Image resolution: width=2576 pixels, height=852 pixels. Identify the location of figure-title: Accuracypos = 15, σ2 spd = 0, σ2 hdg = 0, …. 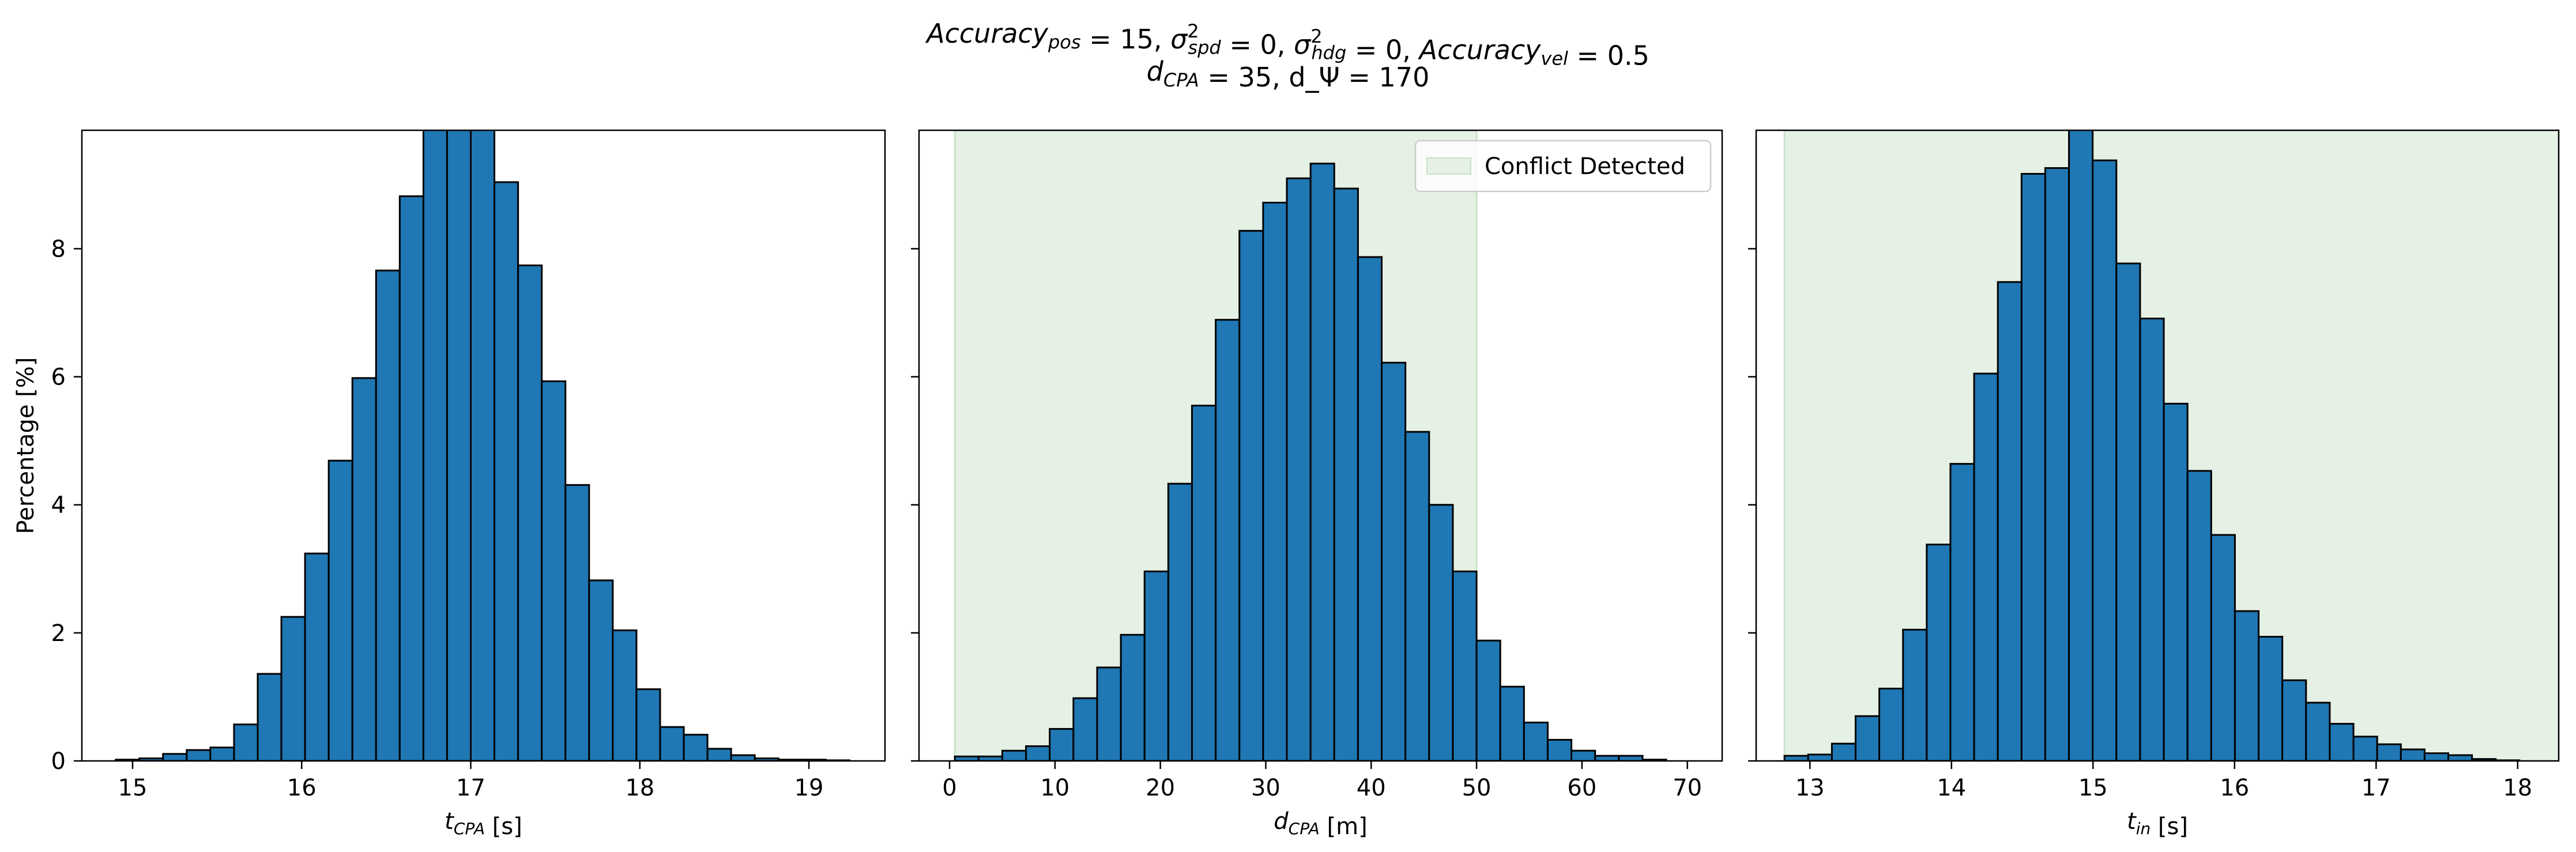
(1287, 56).